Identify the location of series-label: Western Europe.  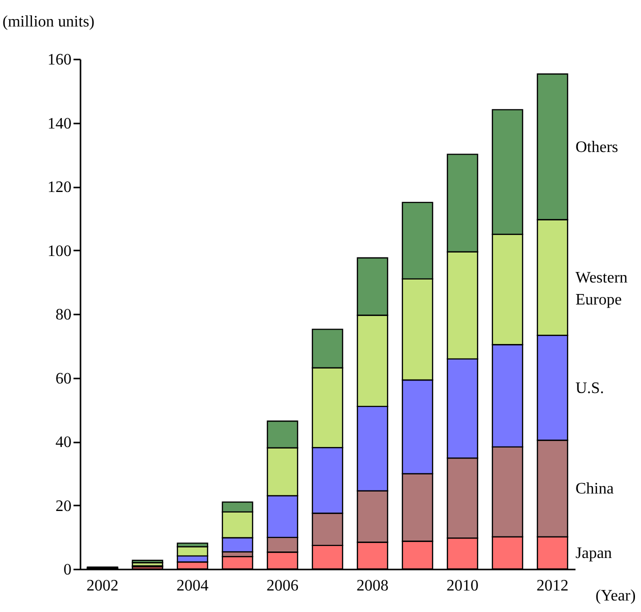
(602, 289).